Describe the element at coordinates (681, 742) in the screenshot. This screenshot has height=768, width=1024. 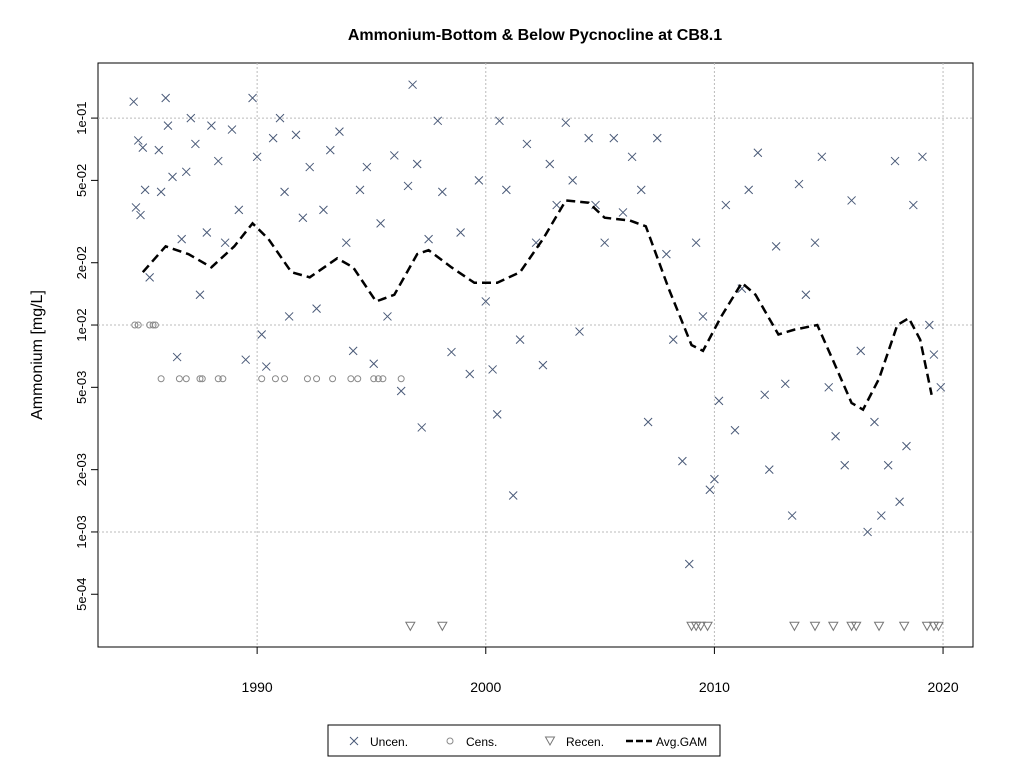
I see `legend-label: Avg.GAM` at that location.